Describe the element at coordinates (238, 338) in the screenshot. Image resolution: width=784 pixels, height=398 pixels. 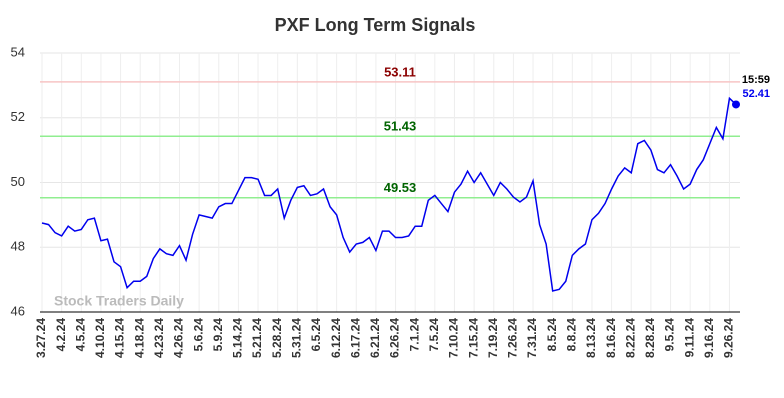
I see `x-tick-label: 5.14.24` at that location.